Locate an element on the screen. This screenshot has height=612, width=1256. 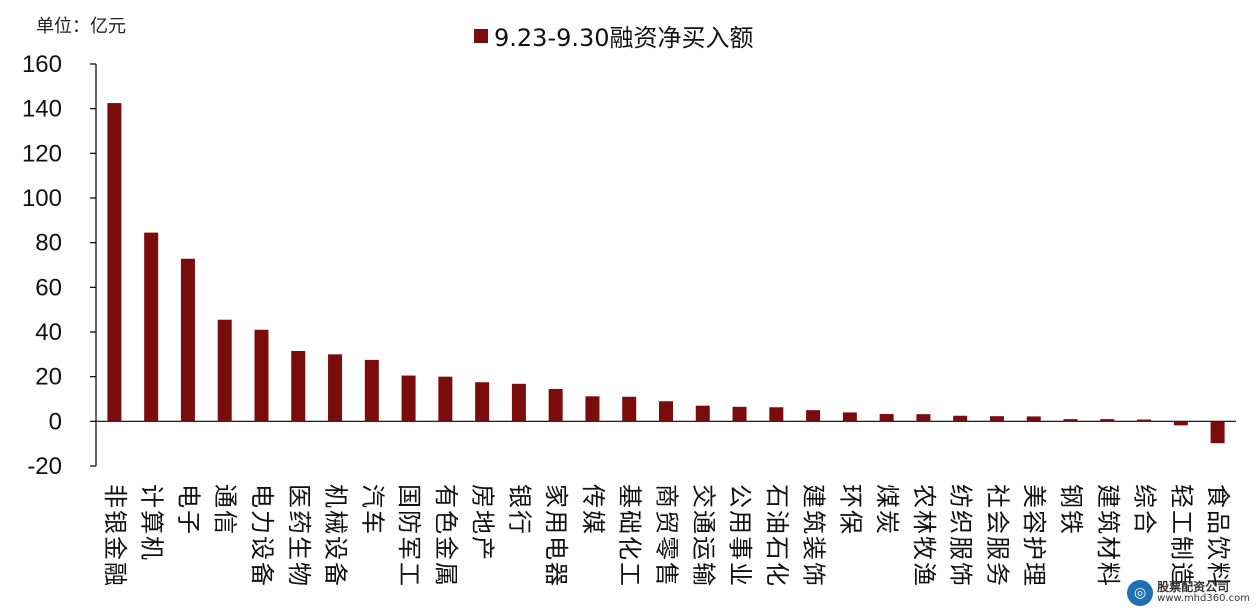
legend-swatch is located at coordinates (481, 35).